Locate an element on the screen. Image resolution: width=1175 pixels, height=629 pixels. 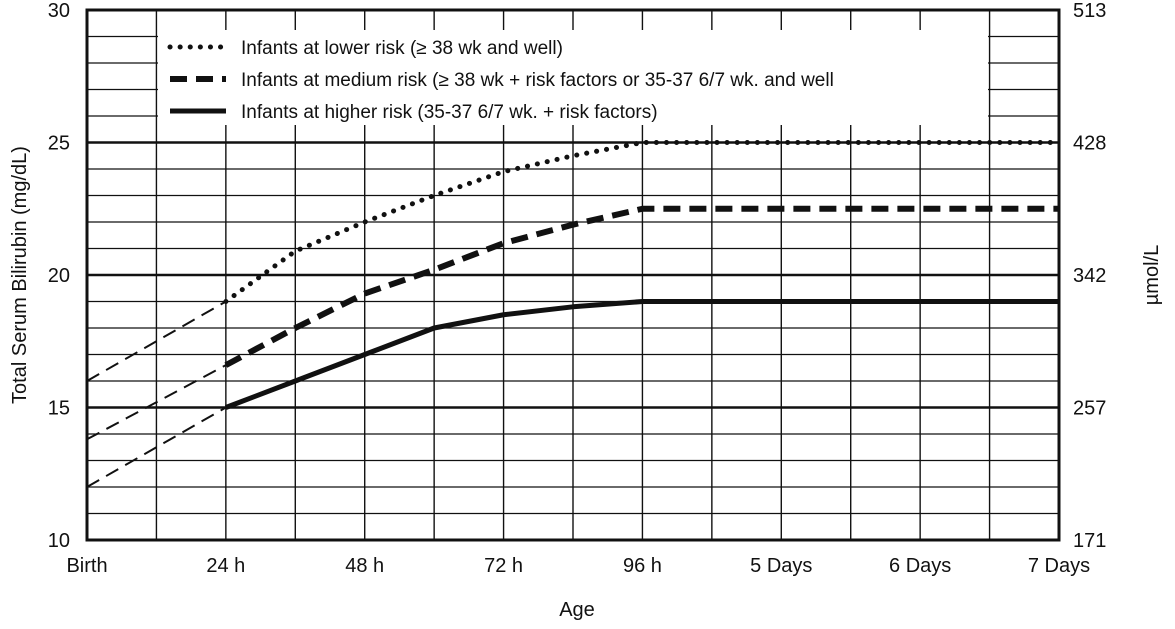
legend-label-lower-risk: Infants at lower risk (≥ 38 wk and well) is located at coordinates (402, 48).